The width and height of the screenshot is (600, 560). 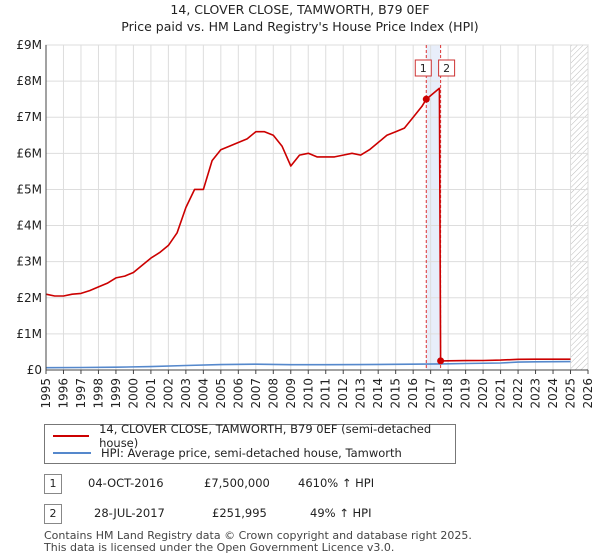 I want to click on transaction-date: 04-OCT-2016, so click(x=126, y=483).